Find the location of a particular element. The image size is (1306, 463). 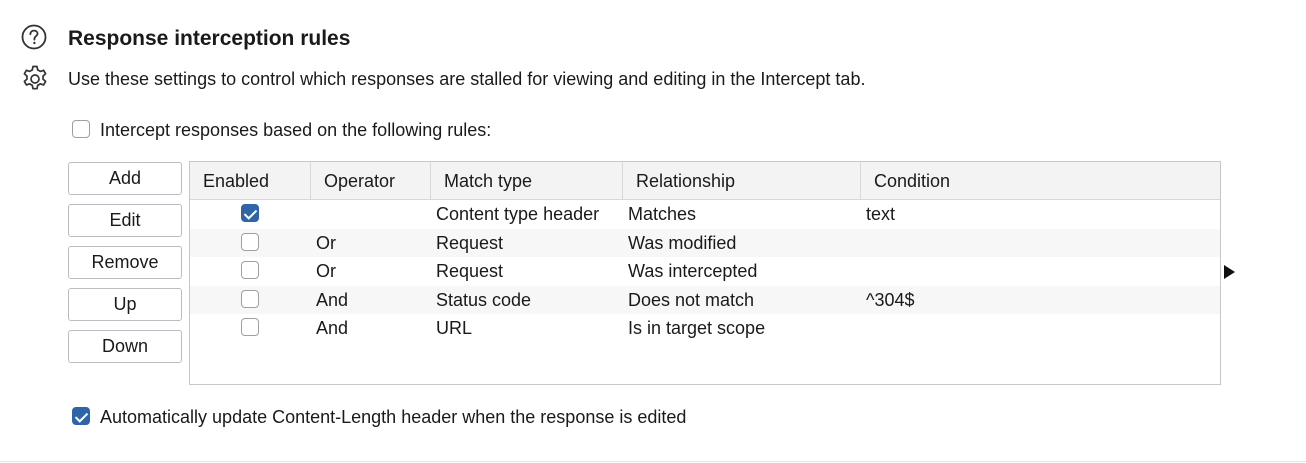

cell-relationship: Was intercepted is located at coordinates (693, 271).